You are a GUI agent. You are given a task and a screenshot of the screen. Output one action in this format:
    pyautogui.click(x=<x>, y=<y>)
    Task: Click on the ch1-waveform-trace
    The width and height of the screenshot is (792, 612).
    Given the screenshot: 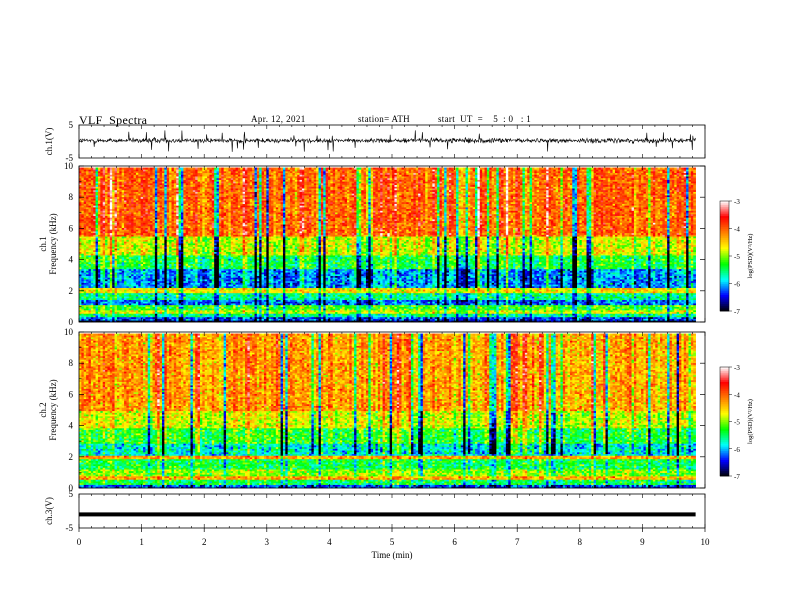 What is the action you would take?
    pyautogui.click(x=387, y=141)
    